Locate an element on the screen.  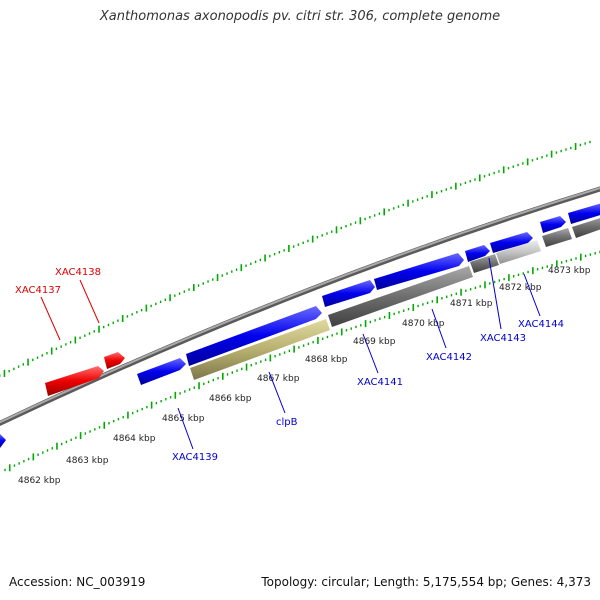
lightgray-block is located at coordinates (518, 252).